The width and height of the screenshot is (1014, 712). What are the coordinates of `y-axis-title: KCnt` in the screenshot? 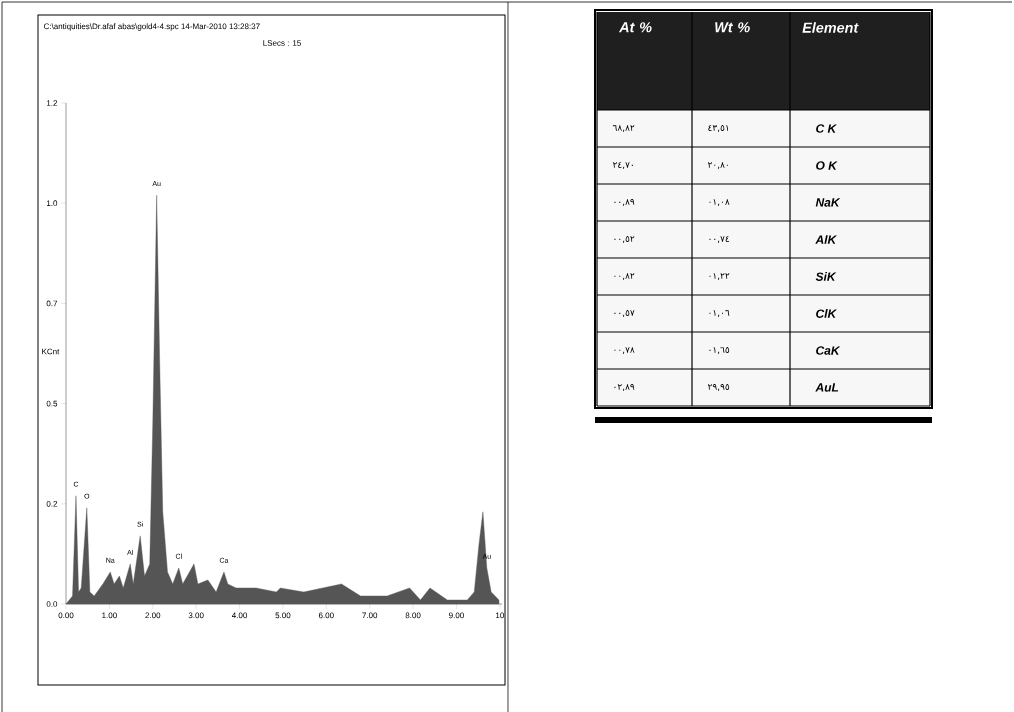 It's located at (51, 351).